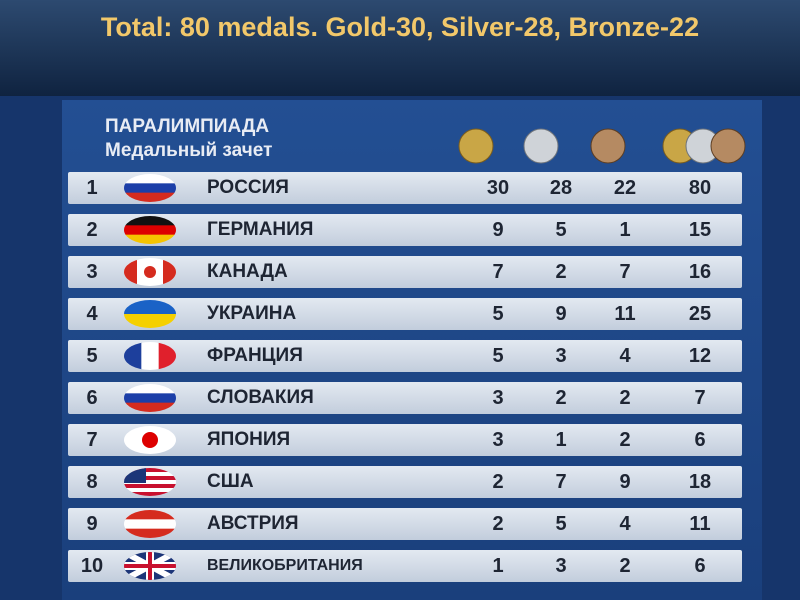  I want to click on medal-icons, so click(602, 146).